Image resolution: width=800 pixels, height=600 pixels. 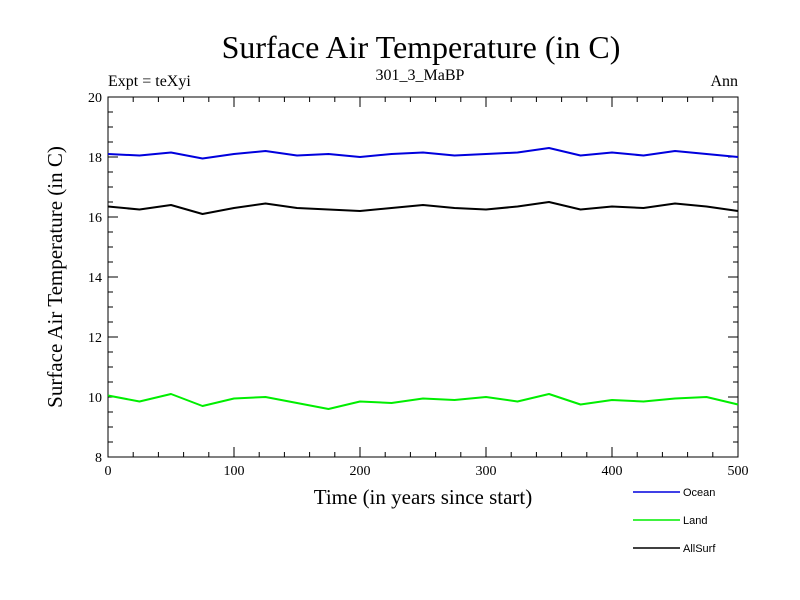 I want to click on y-tick-label: 12, so click(x=95, y=338).